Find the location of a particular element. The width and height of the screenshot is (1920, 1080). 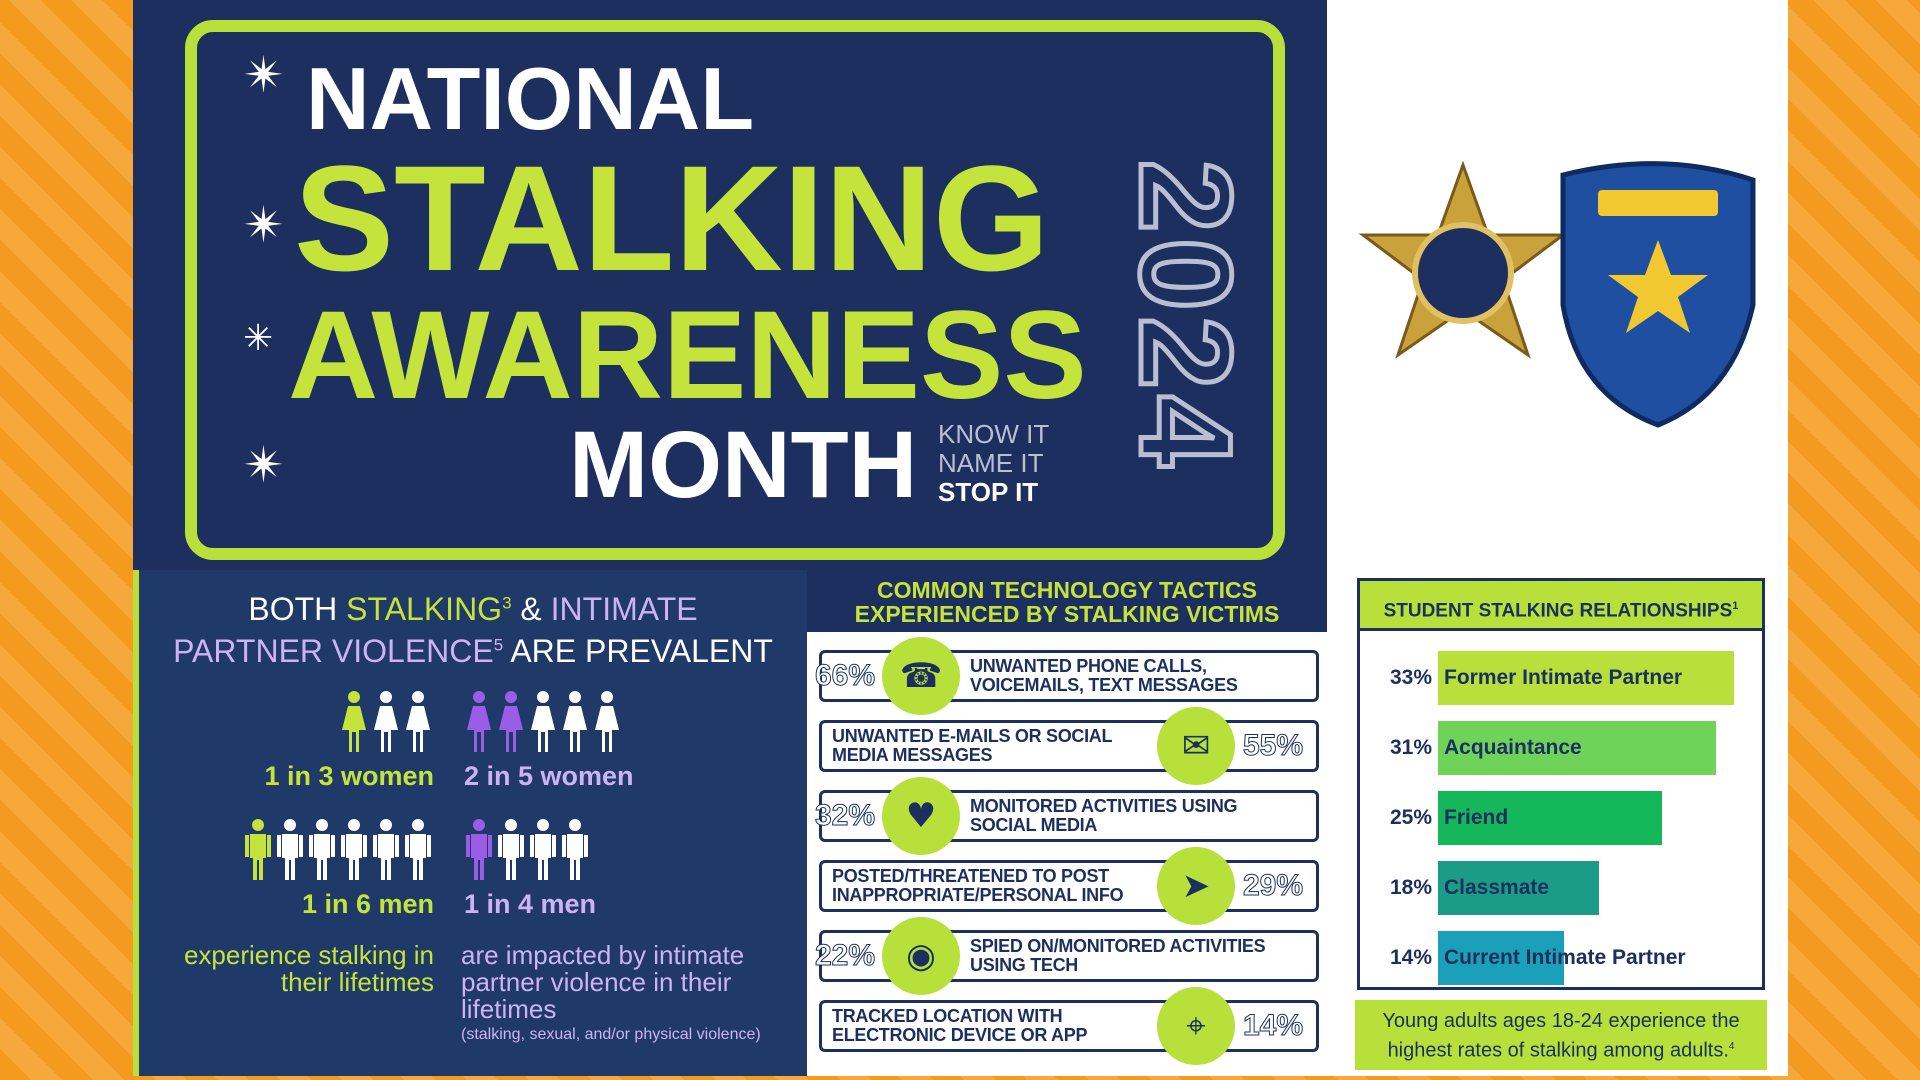

footnote: 3 is located at coordinates (507, 603).